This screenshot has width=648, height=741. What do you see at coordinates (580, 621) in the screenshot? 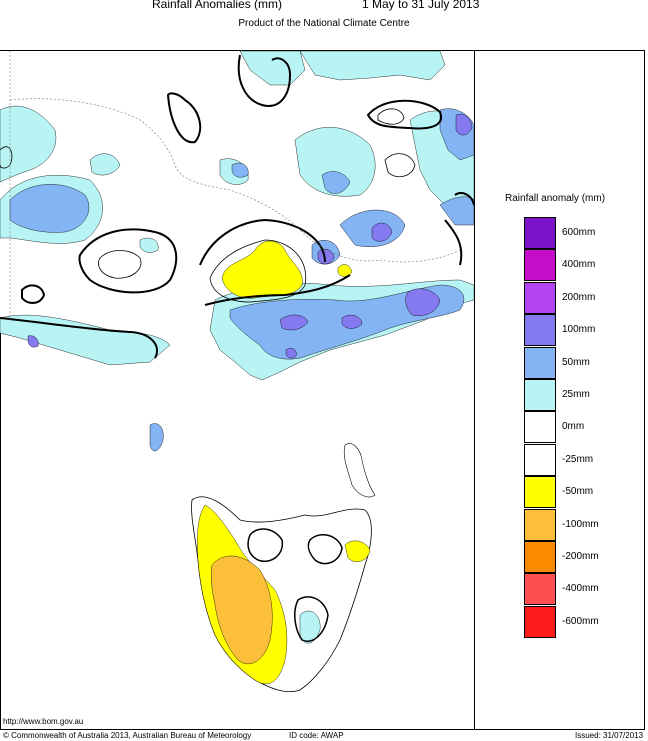
I see `legend-label: -600mm` at bounding box center [580, 621].